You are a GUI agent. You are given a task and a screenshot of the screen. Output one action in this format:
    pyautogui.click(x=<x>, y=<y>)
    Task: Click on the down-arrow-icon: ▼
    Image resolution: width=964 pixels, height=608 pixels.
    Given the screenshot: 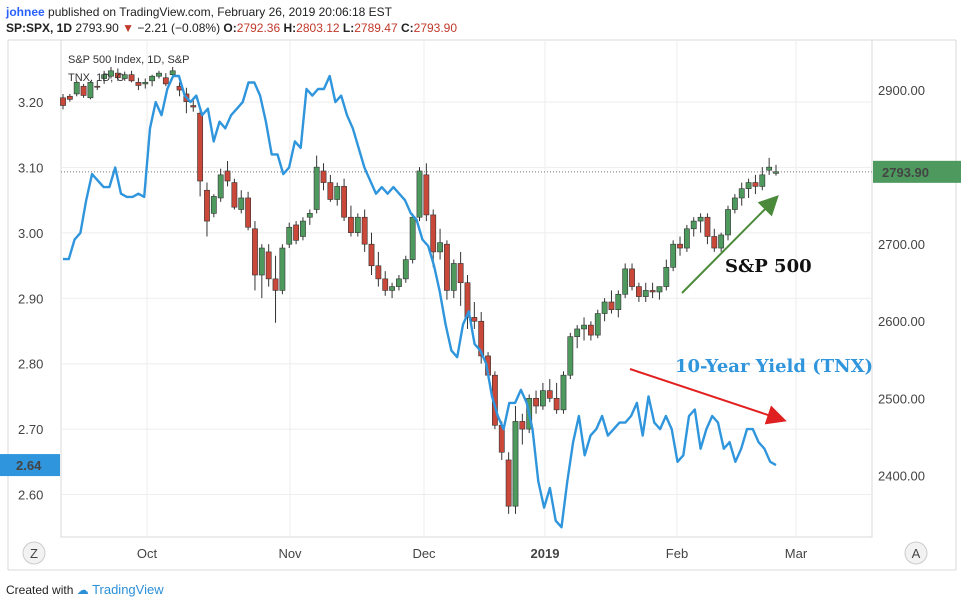 What is the action you would take?
    pyautogui.click(x=128, y=28)
    